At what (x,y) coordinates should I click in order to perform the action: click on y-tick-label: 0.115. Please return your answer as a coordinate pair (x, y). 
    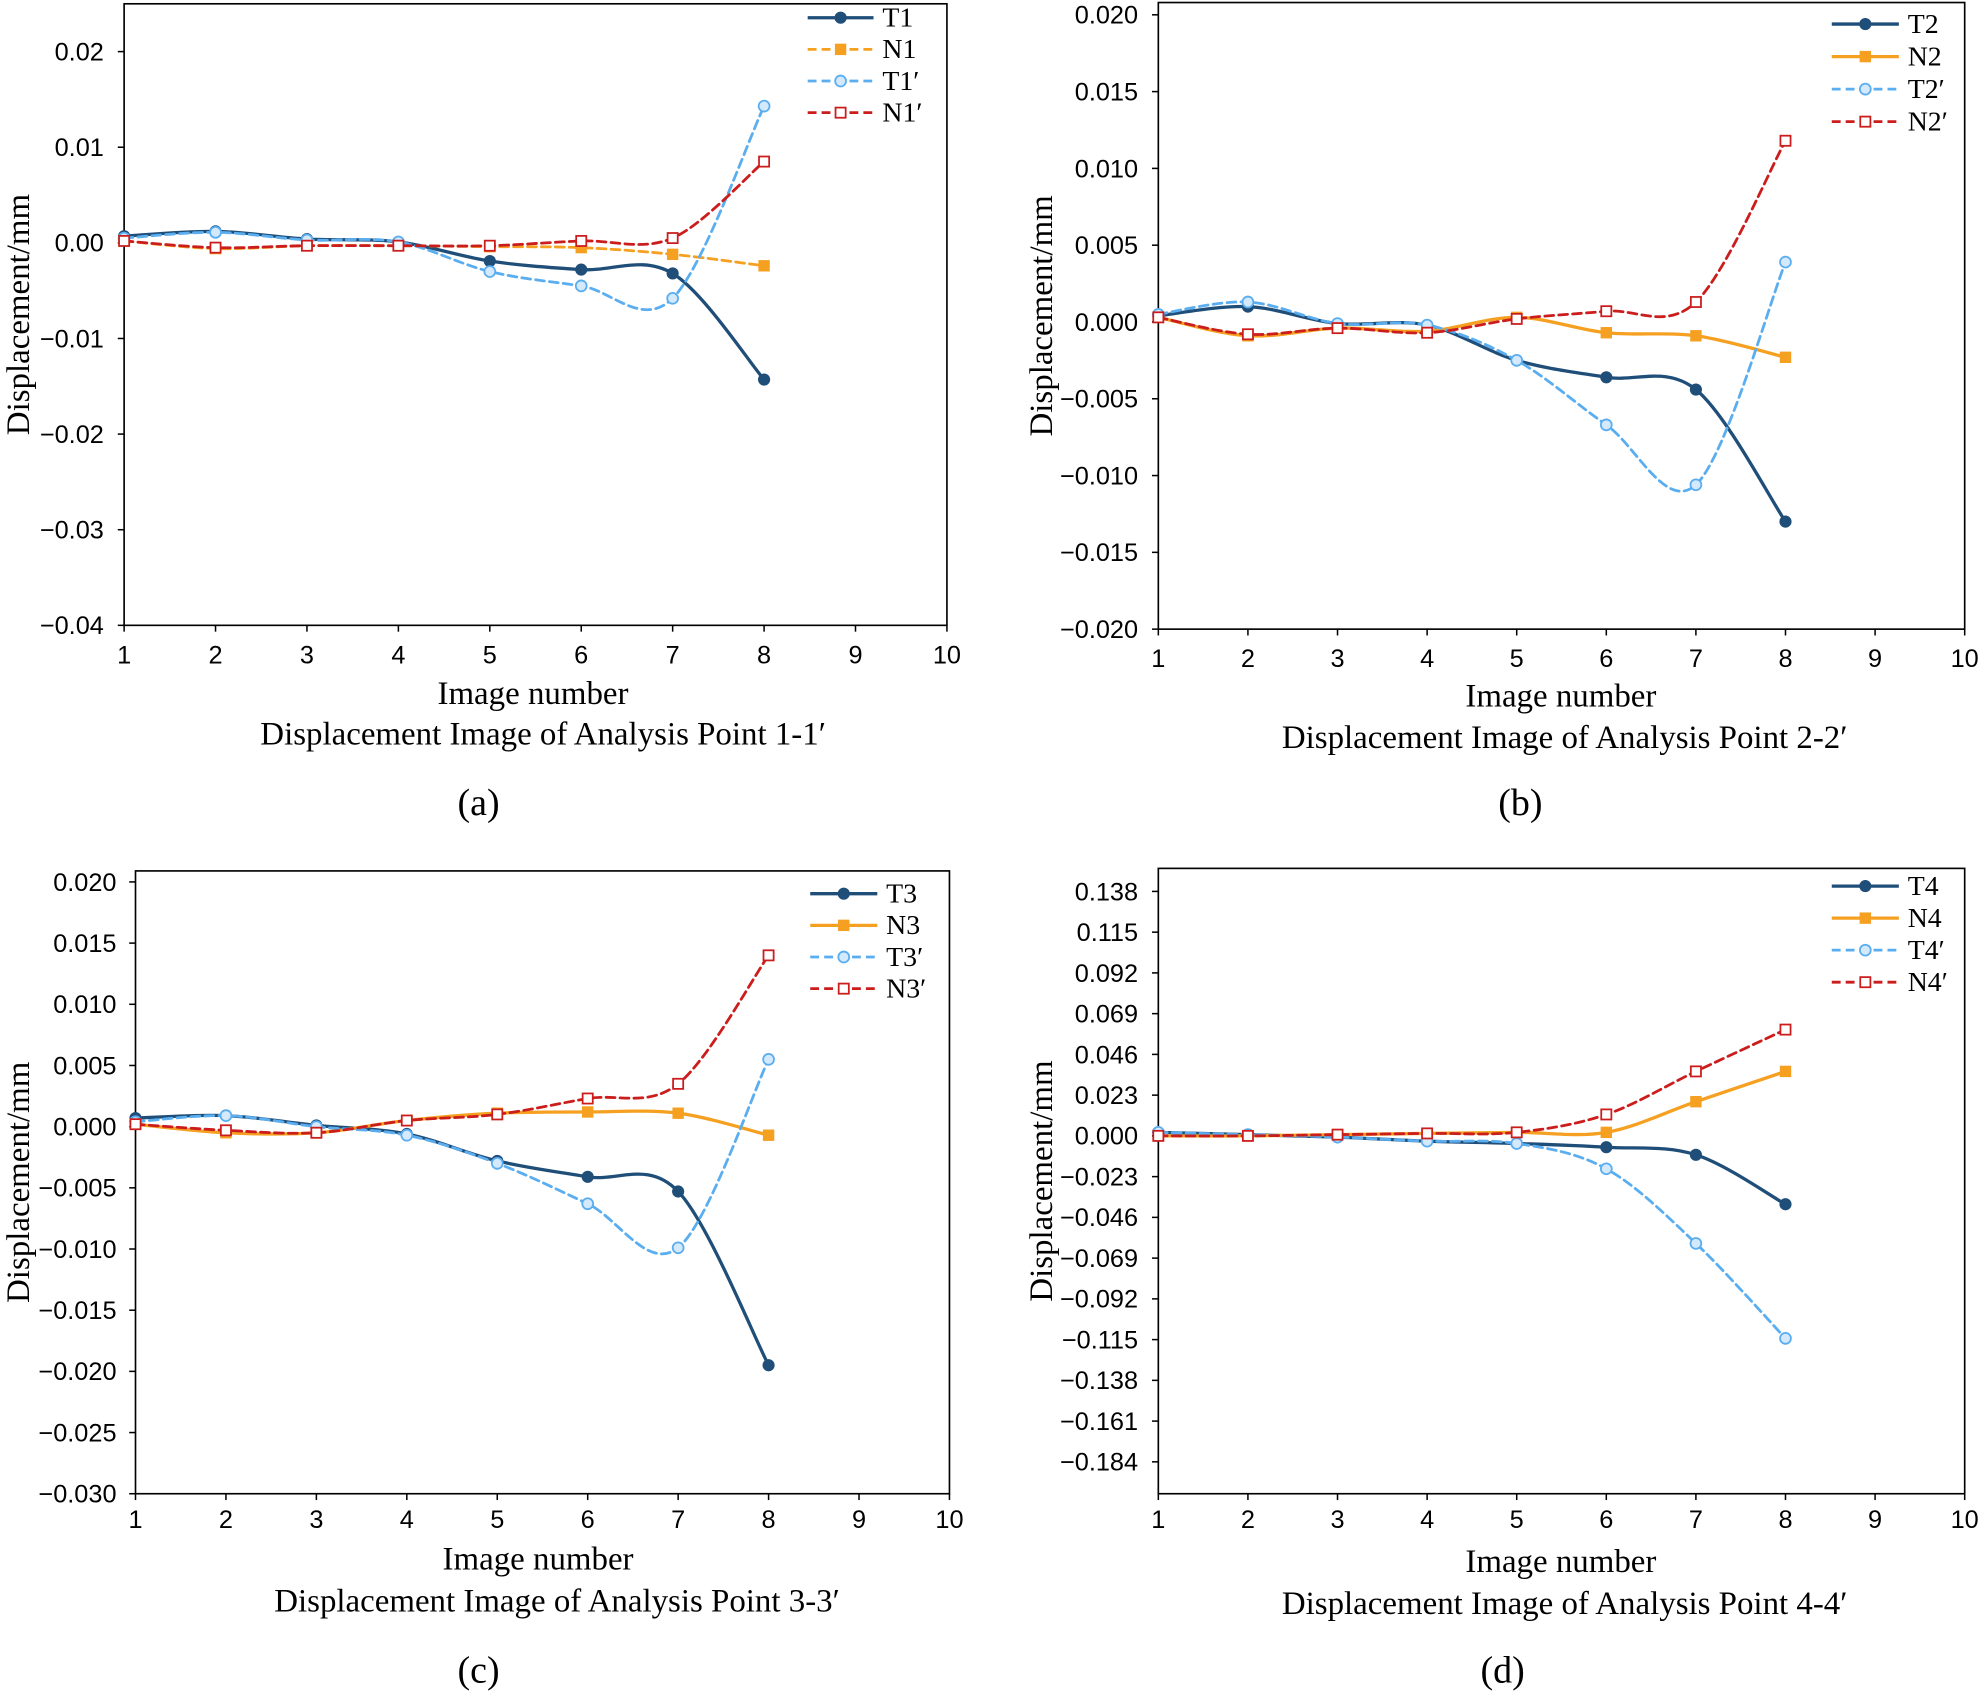
    Looking at the image, I should click on (1107, 933).